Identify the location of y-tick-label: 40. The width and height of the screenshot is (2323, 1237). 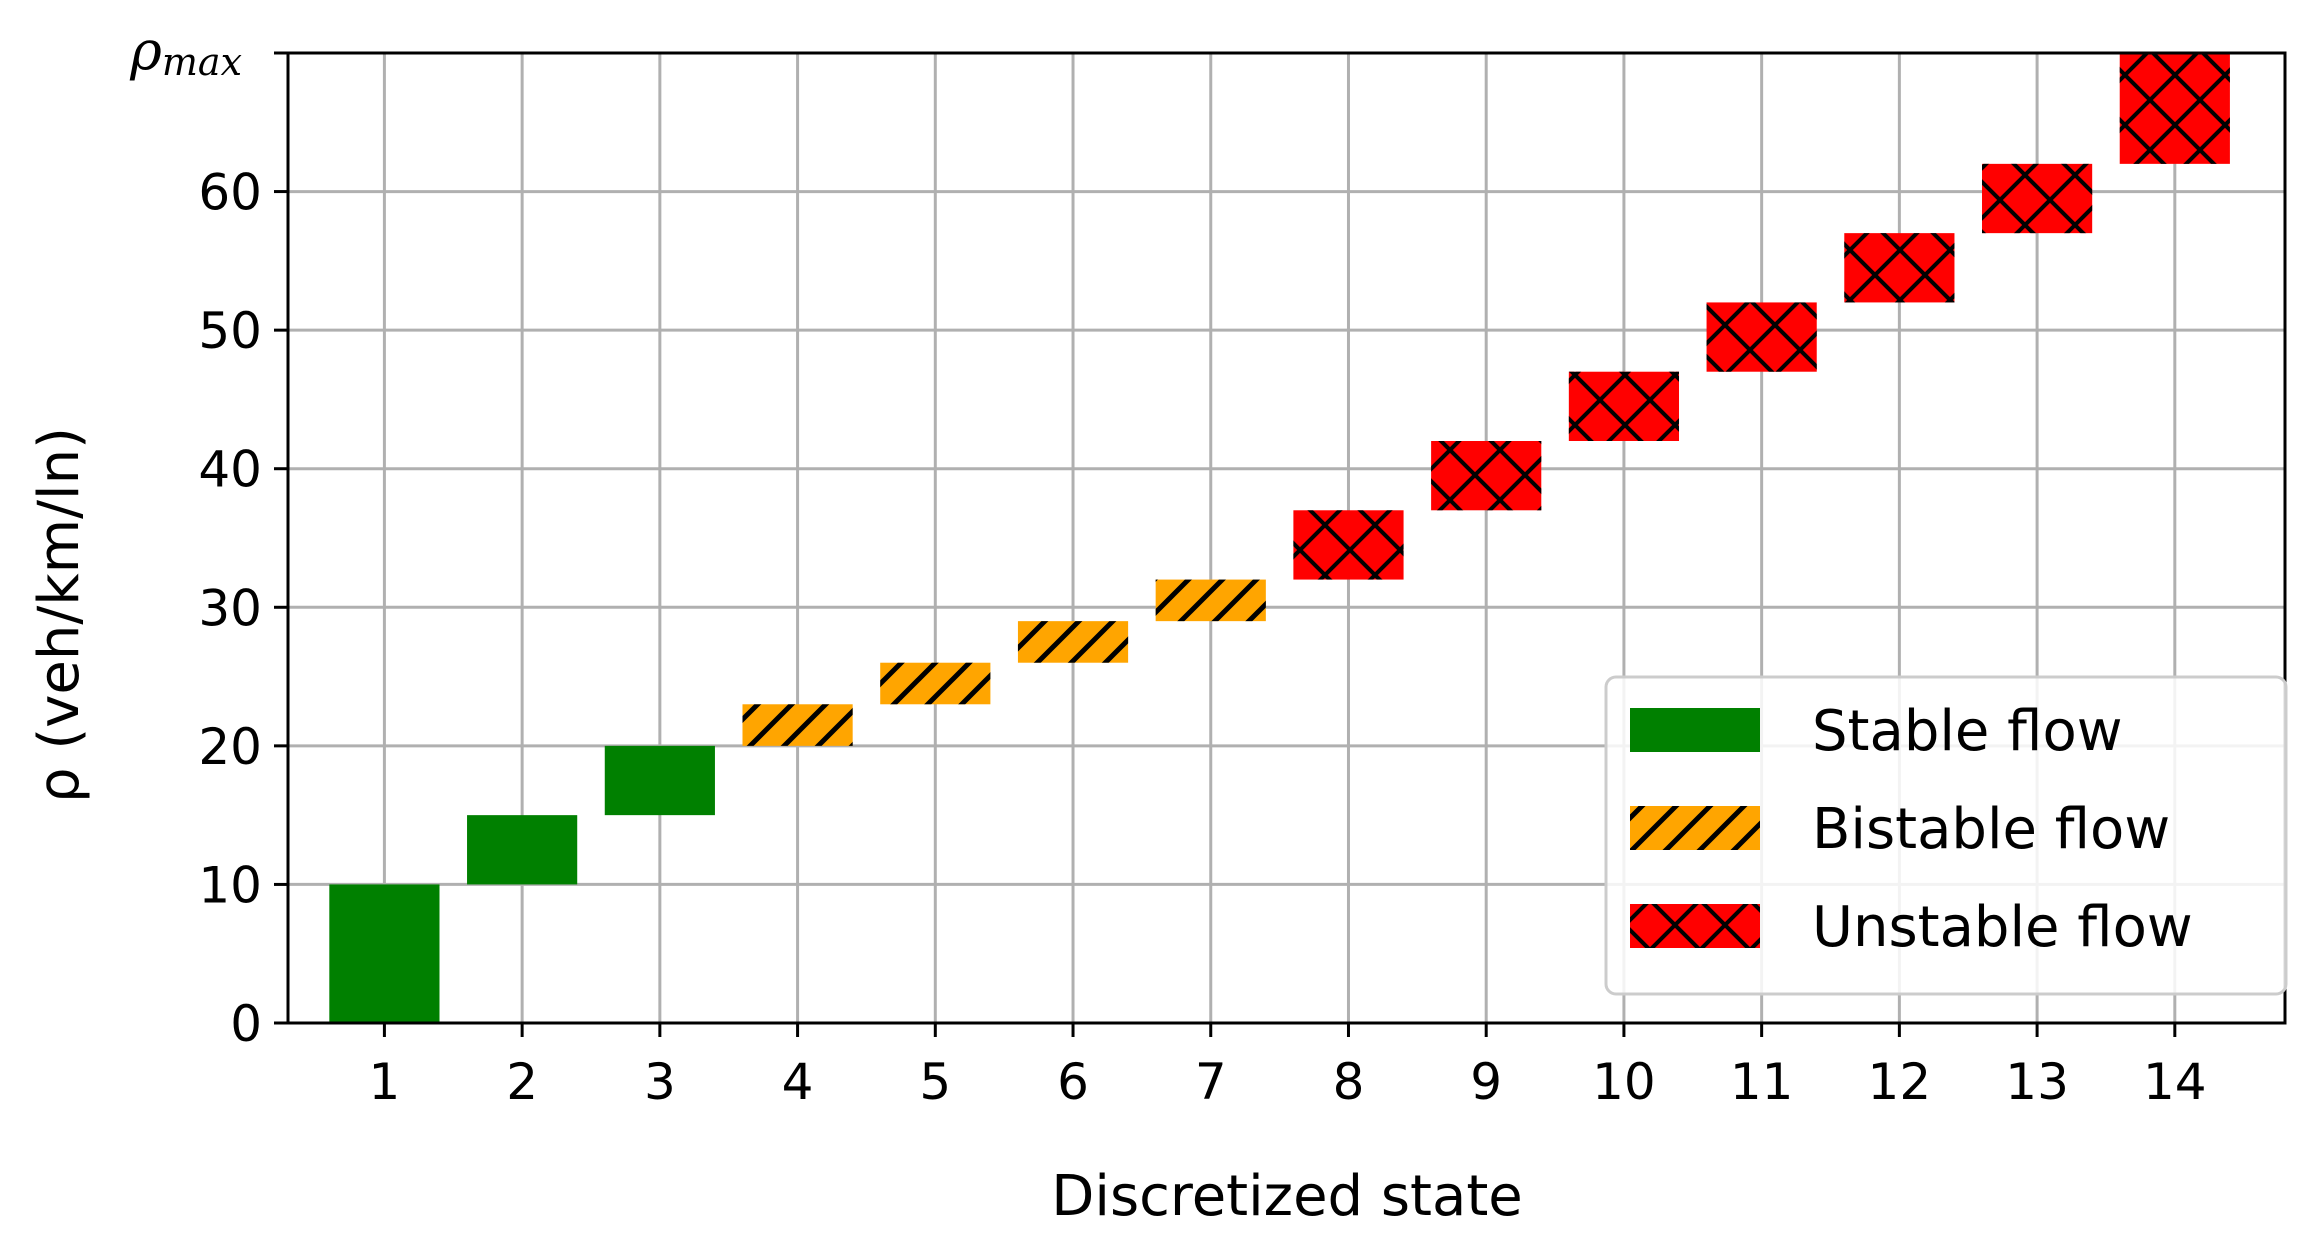
(230, 470).